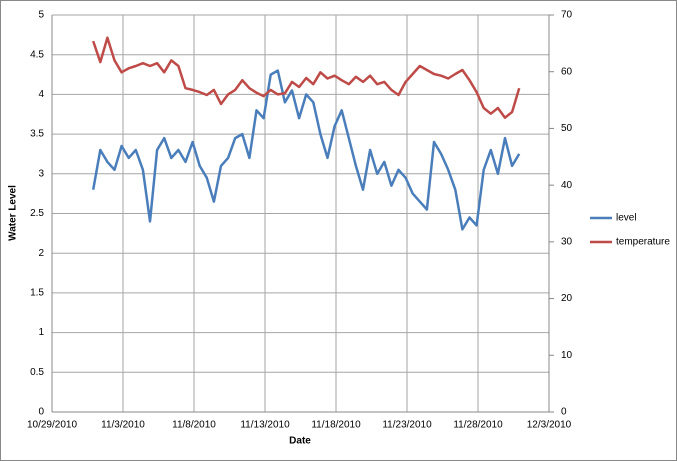  What do you see at coordinates (41, 15) in the screenshot?
I see `y-tick-label: 5` at bounding box center [41, 15].